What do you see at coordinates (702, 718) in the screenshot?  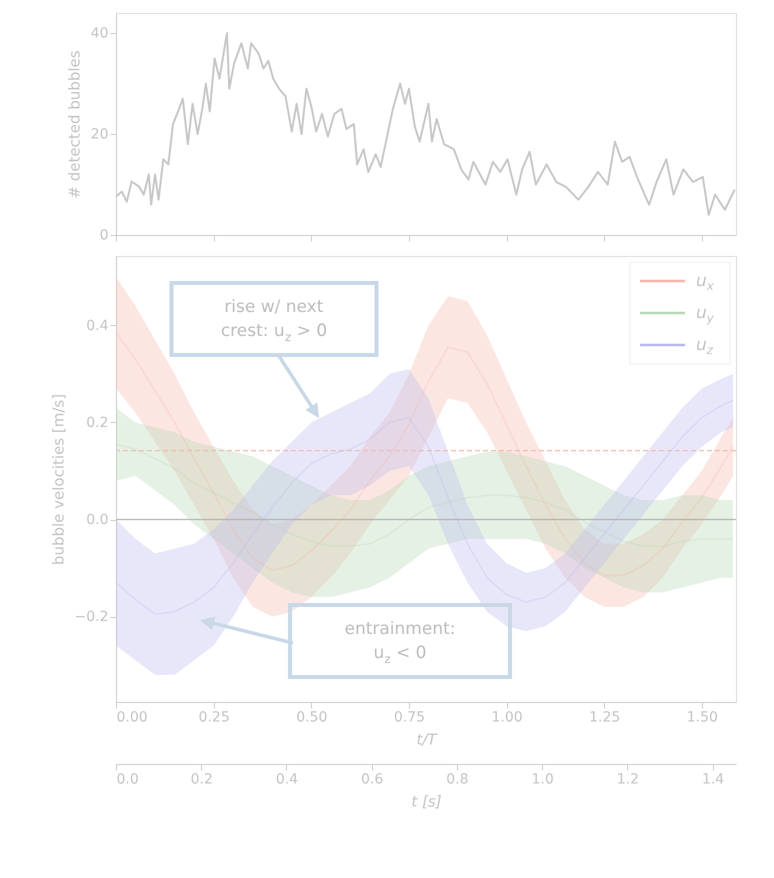 I see `x-tick-label: 1.50` at bounding box center [702, 718].